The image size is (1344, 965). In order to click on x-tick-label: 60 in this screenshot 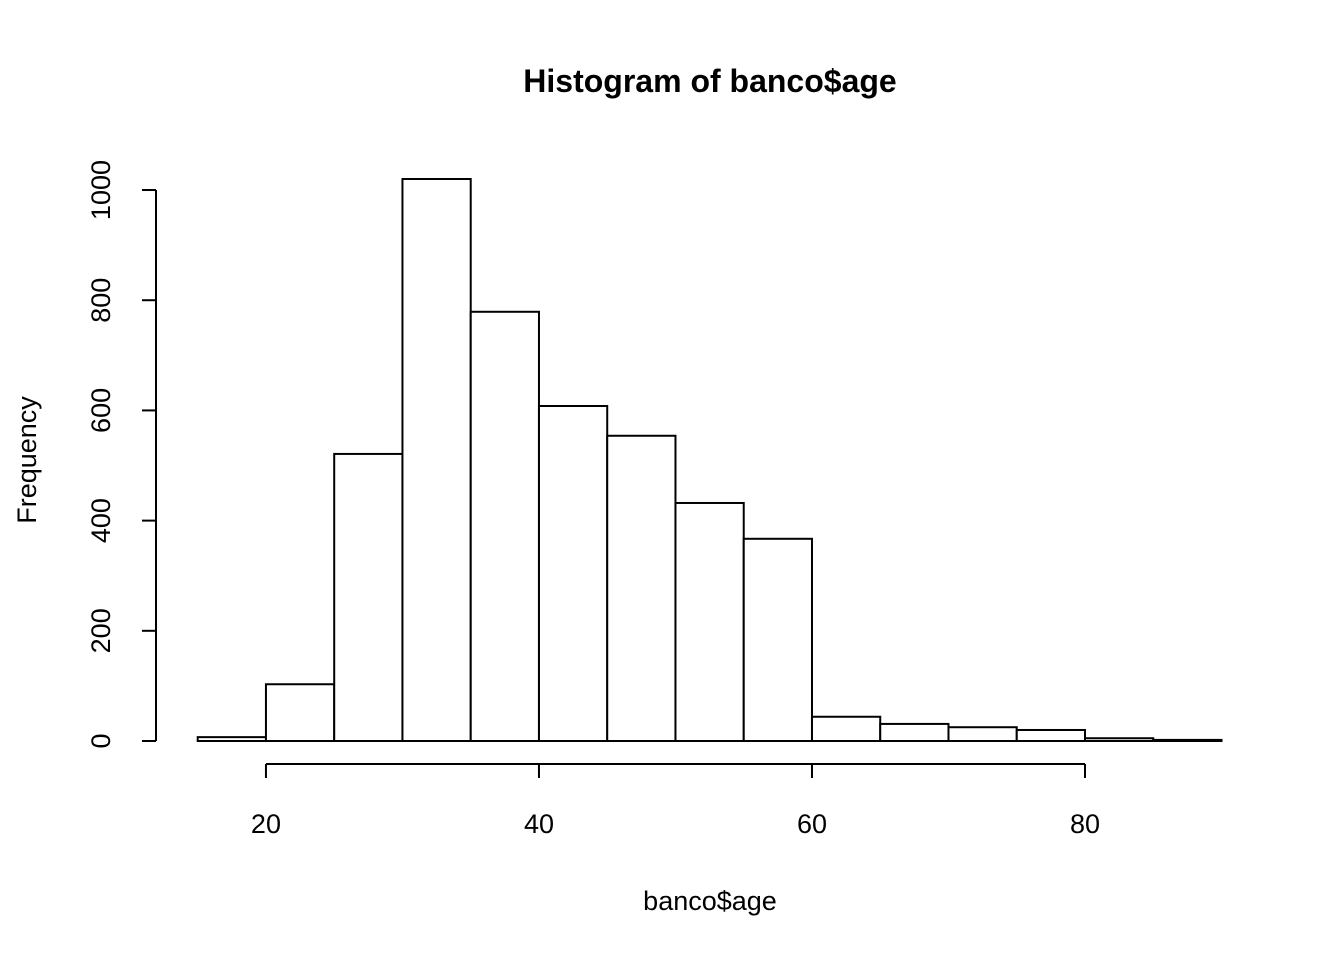, I will do `click(812, 824)`.